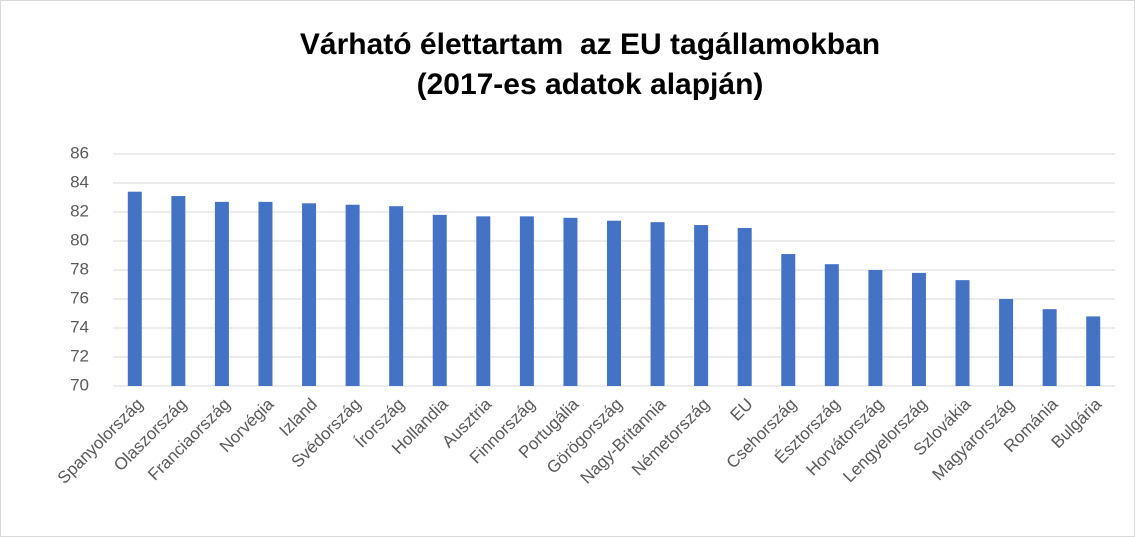  I want to click on y-tick-label: 86, so click(79, 152).